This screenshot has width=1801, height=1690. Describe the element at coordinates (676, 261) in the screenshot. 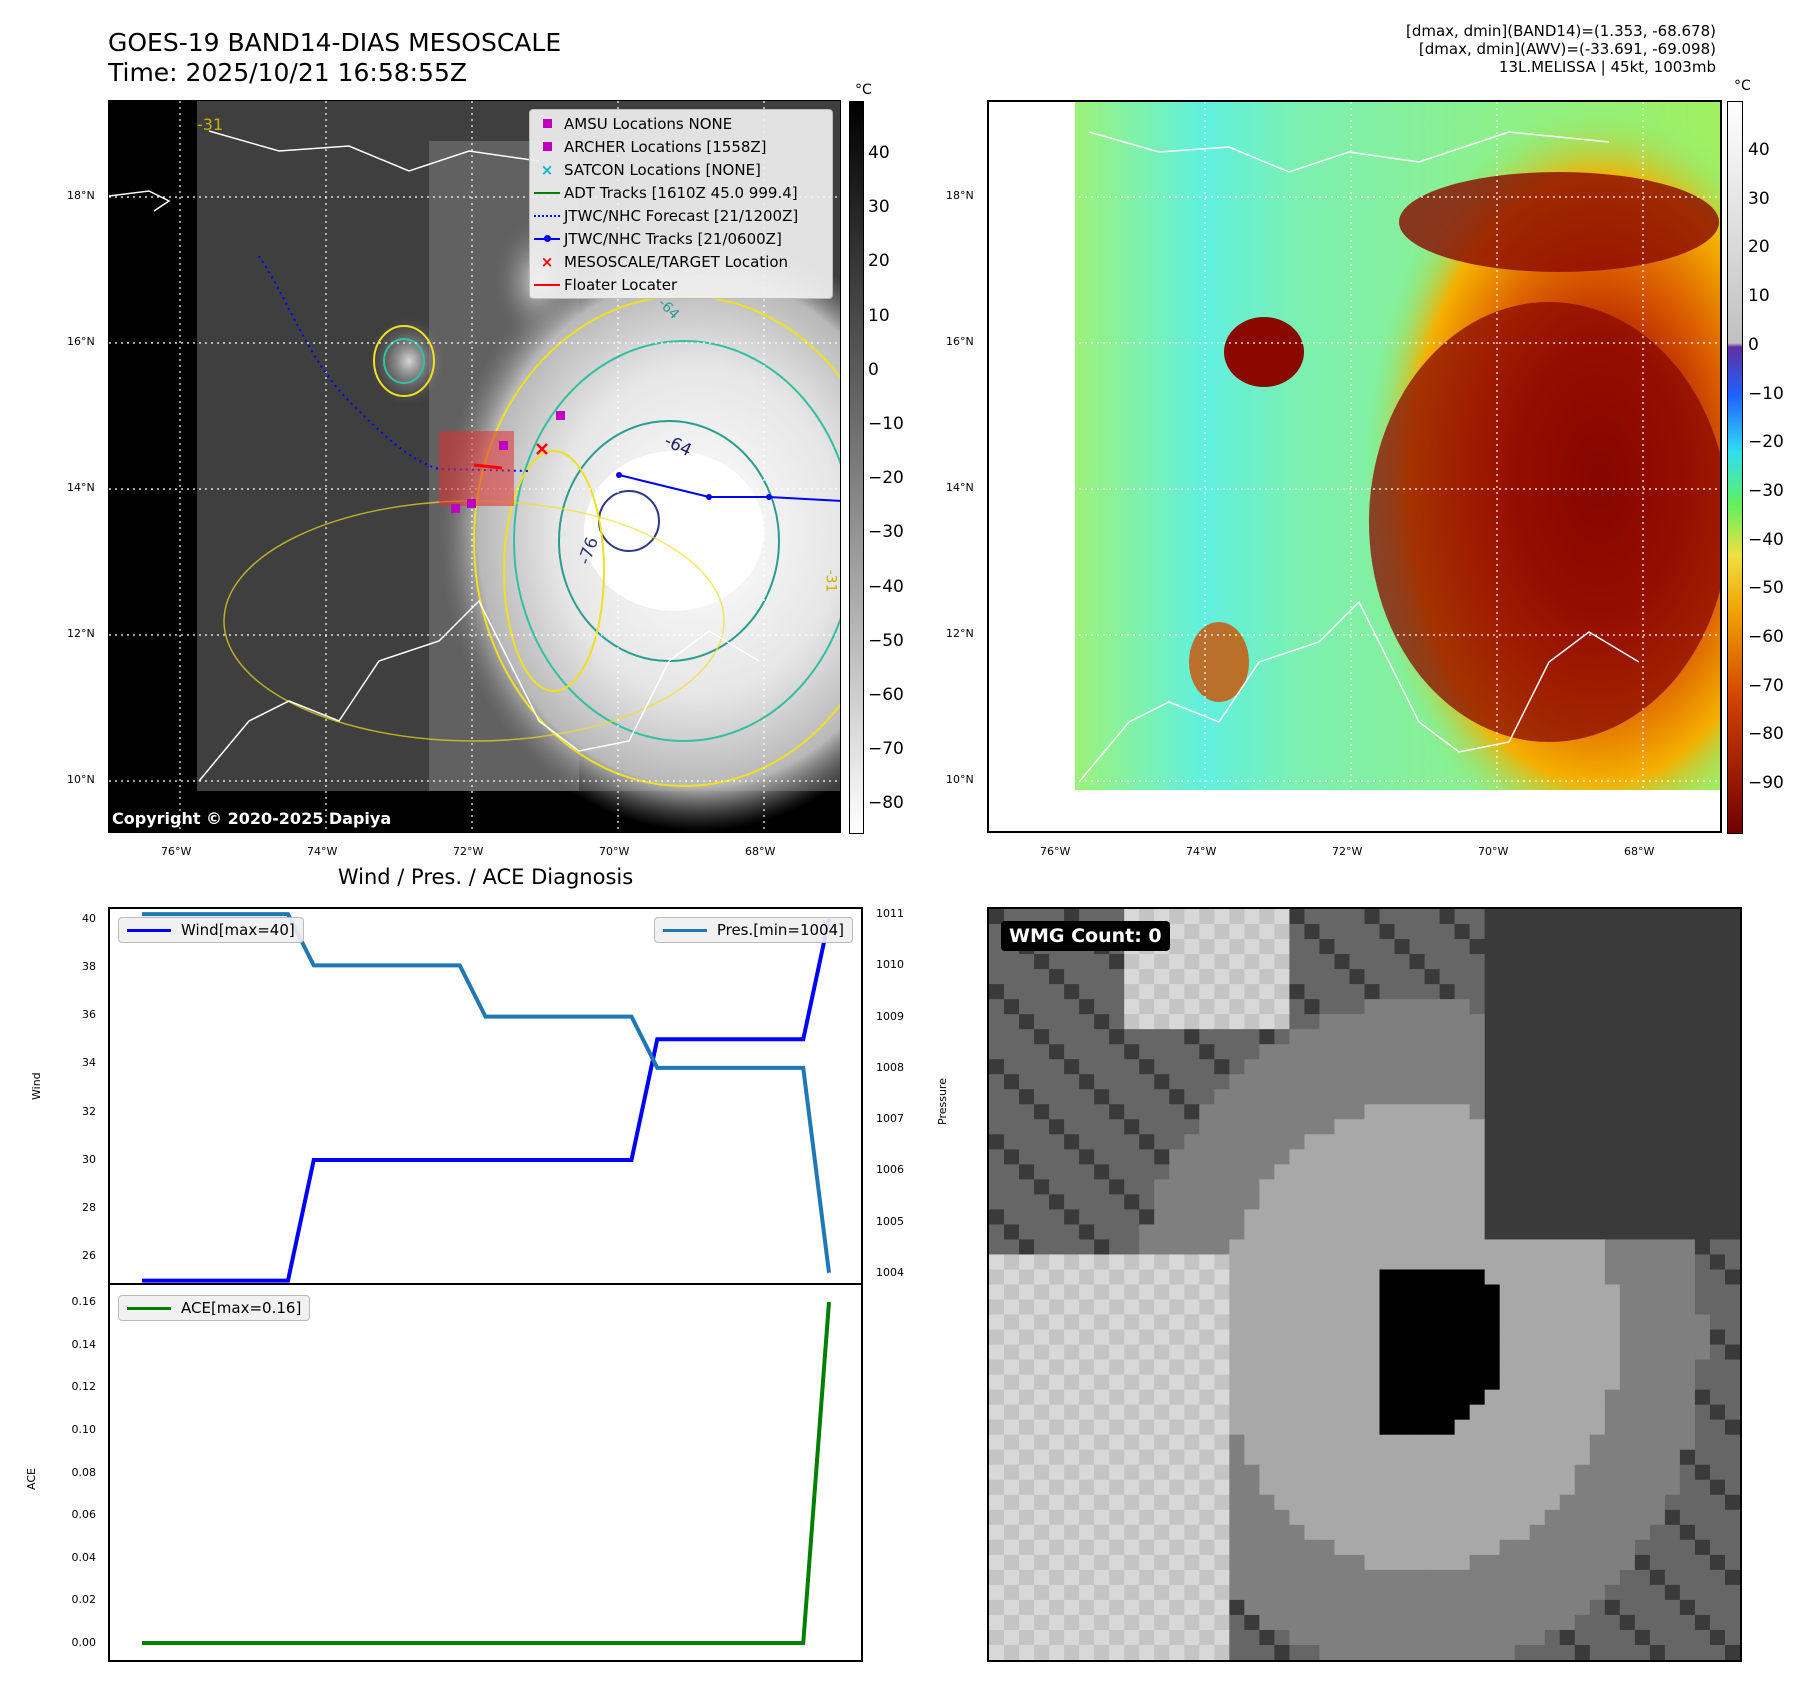

I see `legend-label: MESOSCALE/TARGET Location` at that location.